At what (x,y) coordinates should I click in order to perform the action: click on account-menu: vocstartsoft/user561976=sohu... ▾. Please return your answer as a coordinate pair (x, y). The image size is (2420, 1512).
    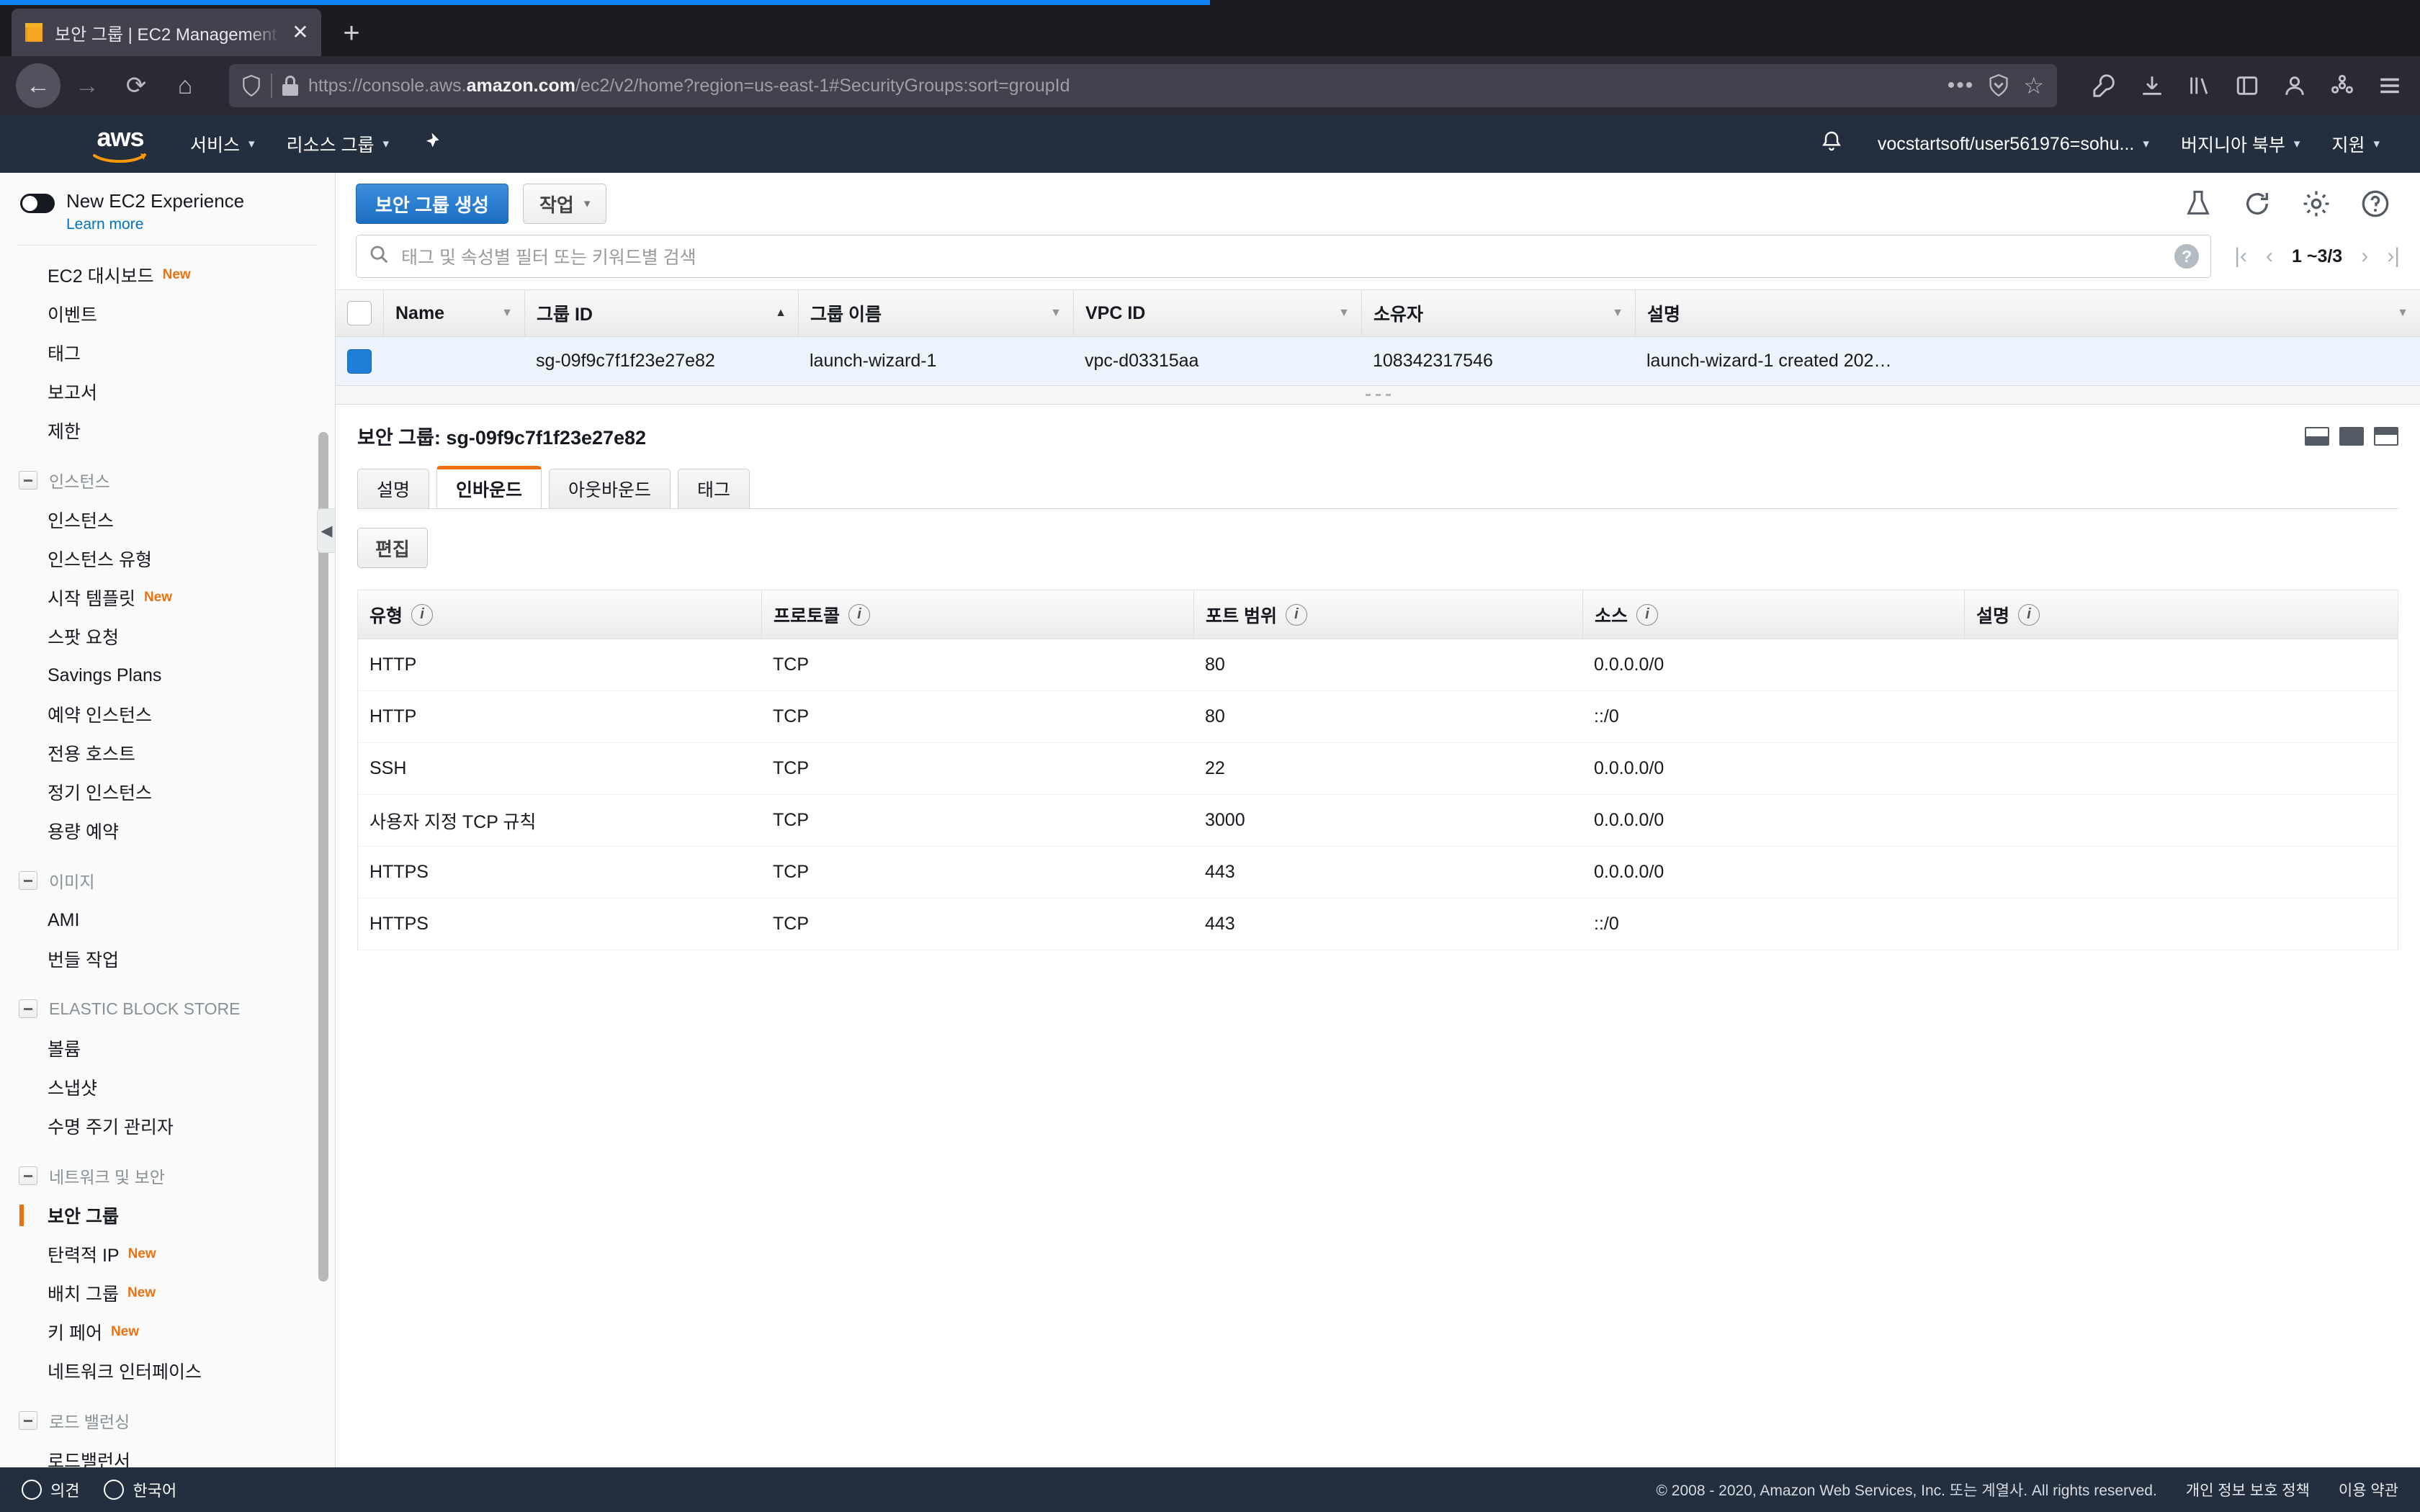
    Looking at the image, I should click on (2013, 144).